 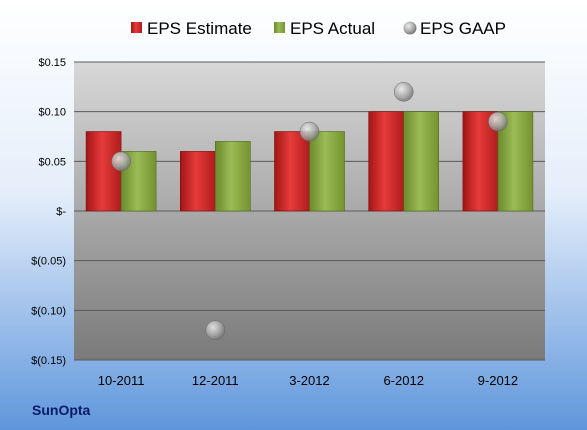 What do you see at coordinates (121, 380) in the screenshot?
I see `x-tick-label: 10-2011` at bounding box center [121, 380].